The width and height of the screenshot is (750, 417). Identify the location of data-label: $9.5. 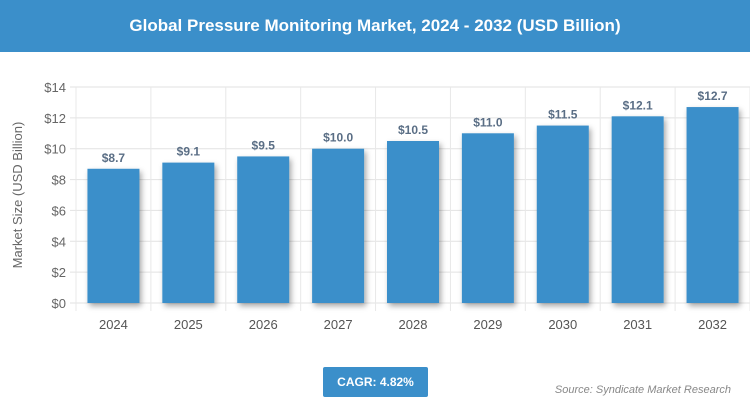
(264, 145).